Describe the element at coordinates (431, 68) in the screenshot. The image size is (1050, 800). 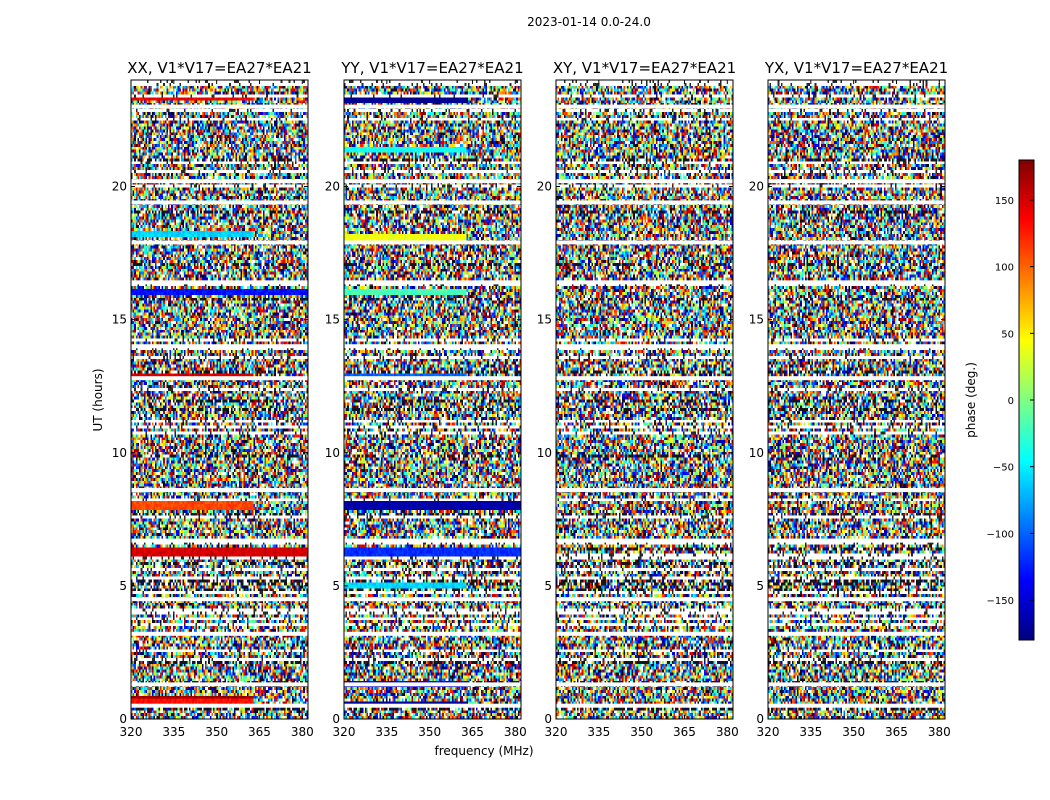
I see `panel-title: YY, V1*V17=EA27*EA21` at that location.